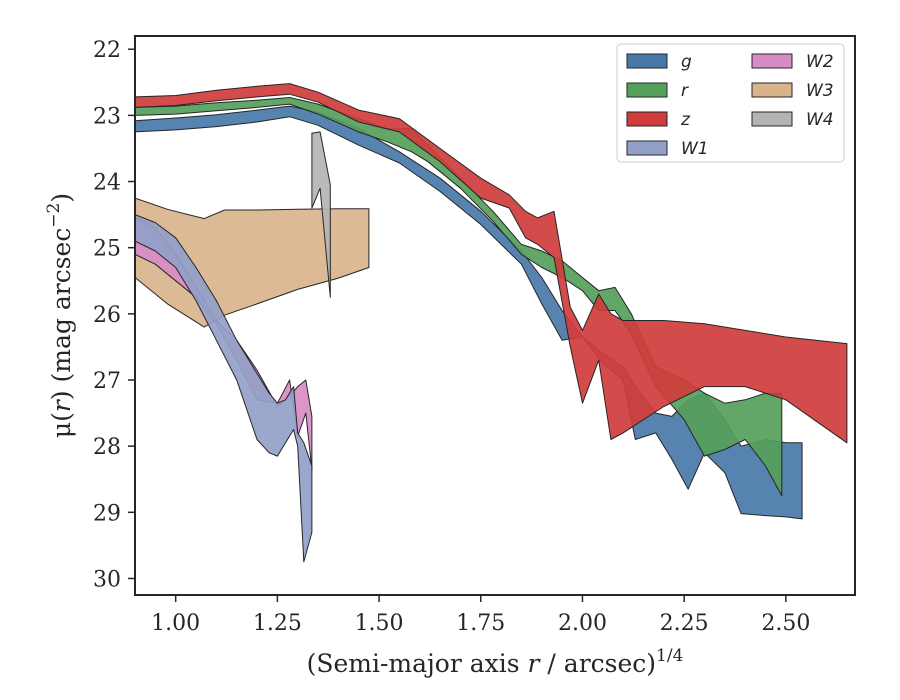  I want to click on x-tick-label: 2.25, so click(684, 623).